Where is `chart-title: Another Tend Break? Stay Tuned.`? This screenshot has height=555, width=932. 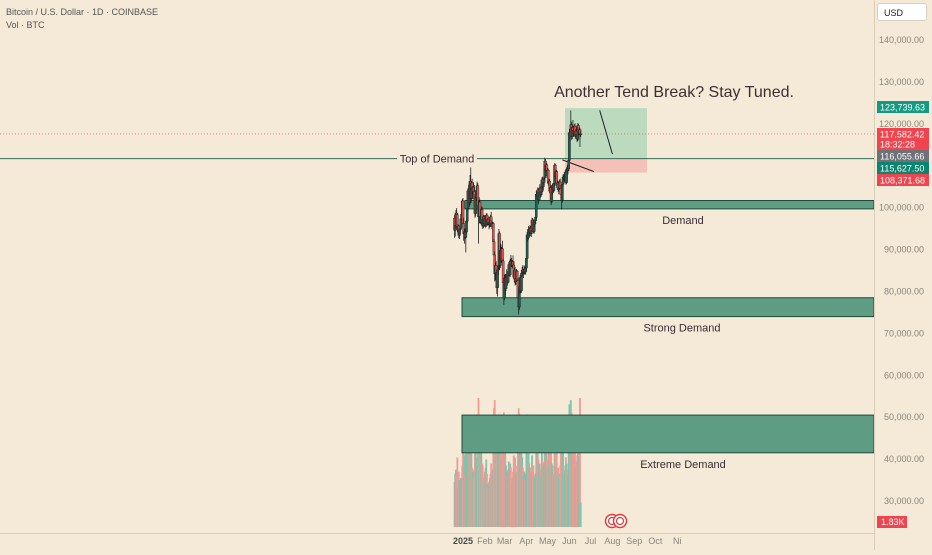
chart-title: Another Tend Break? Stay Tuned. is located at coordinates (674, 92).